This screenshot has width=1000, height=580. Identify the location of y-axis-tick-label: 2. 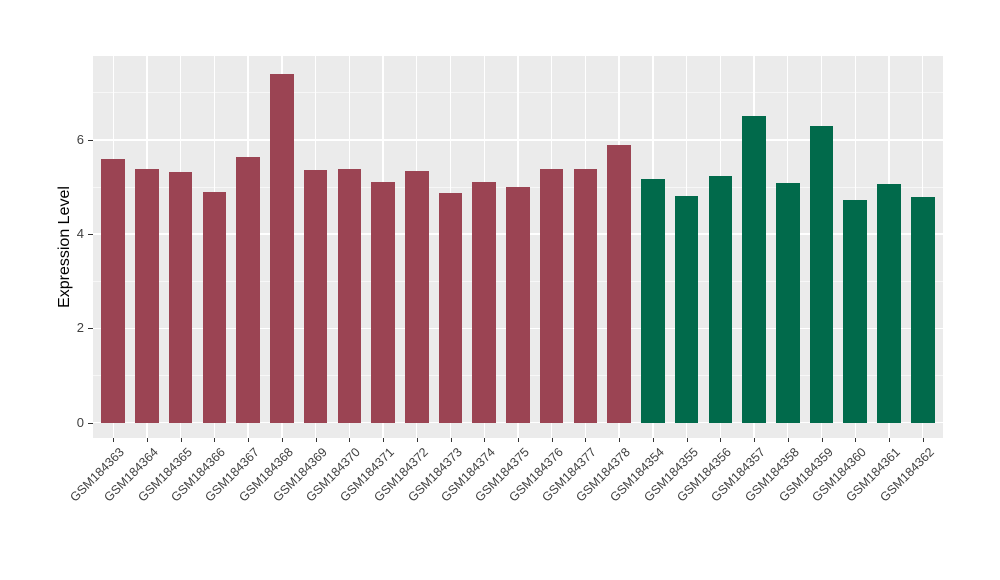
(80, 328).